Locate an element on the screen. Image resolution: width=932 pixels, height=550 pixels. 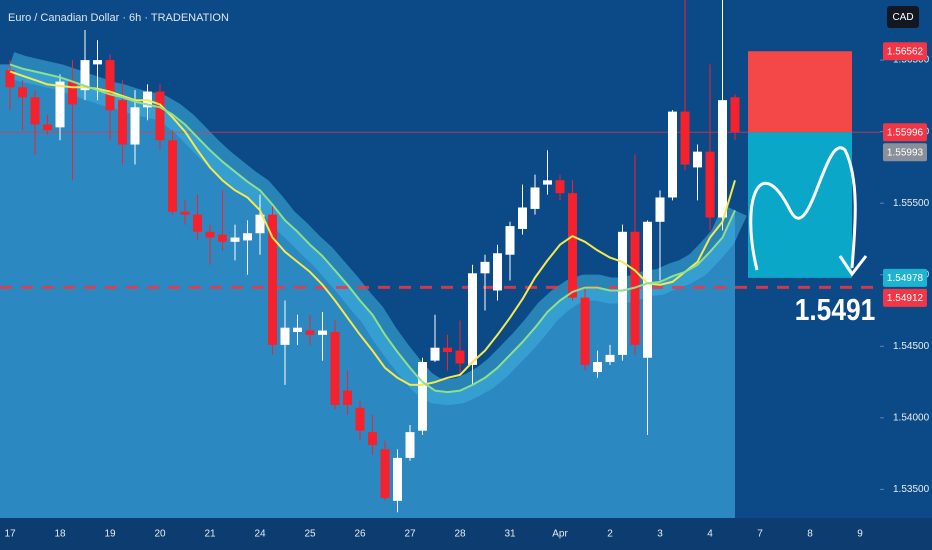
x-tick-label: 19 is located at coordinates (110, 534).